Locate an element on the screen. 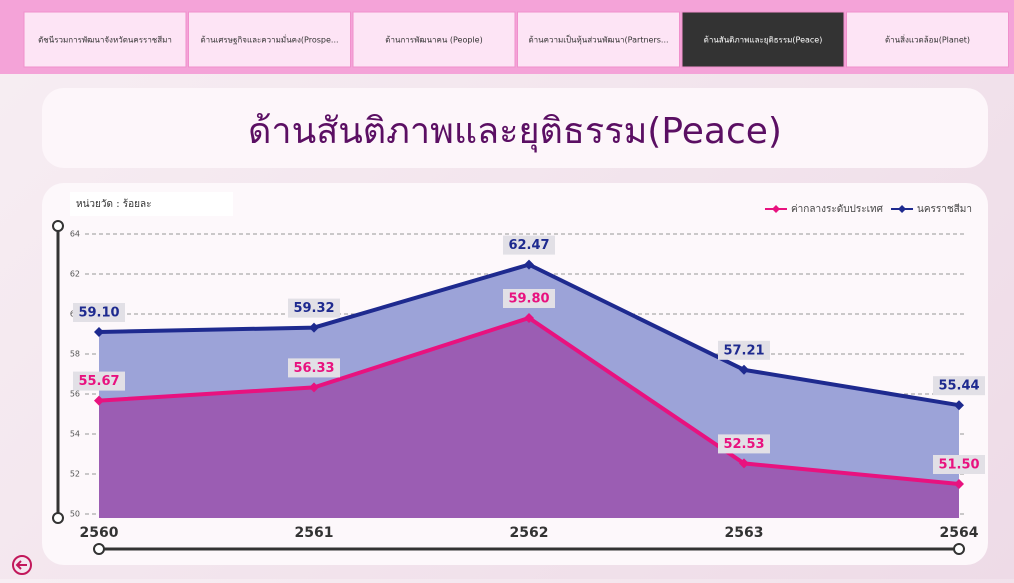 Image resolution: width=1014 pixels, height=583 pixels. x-tick-label: 2560 is located at coordinates (99, 533).